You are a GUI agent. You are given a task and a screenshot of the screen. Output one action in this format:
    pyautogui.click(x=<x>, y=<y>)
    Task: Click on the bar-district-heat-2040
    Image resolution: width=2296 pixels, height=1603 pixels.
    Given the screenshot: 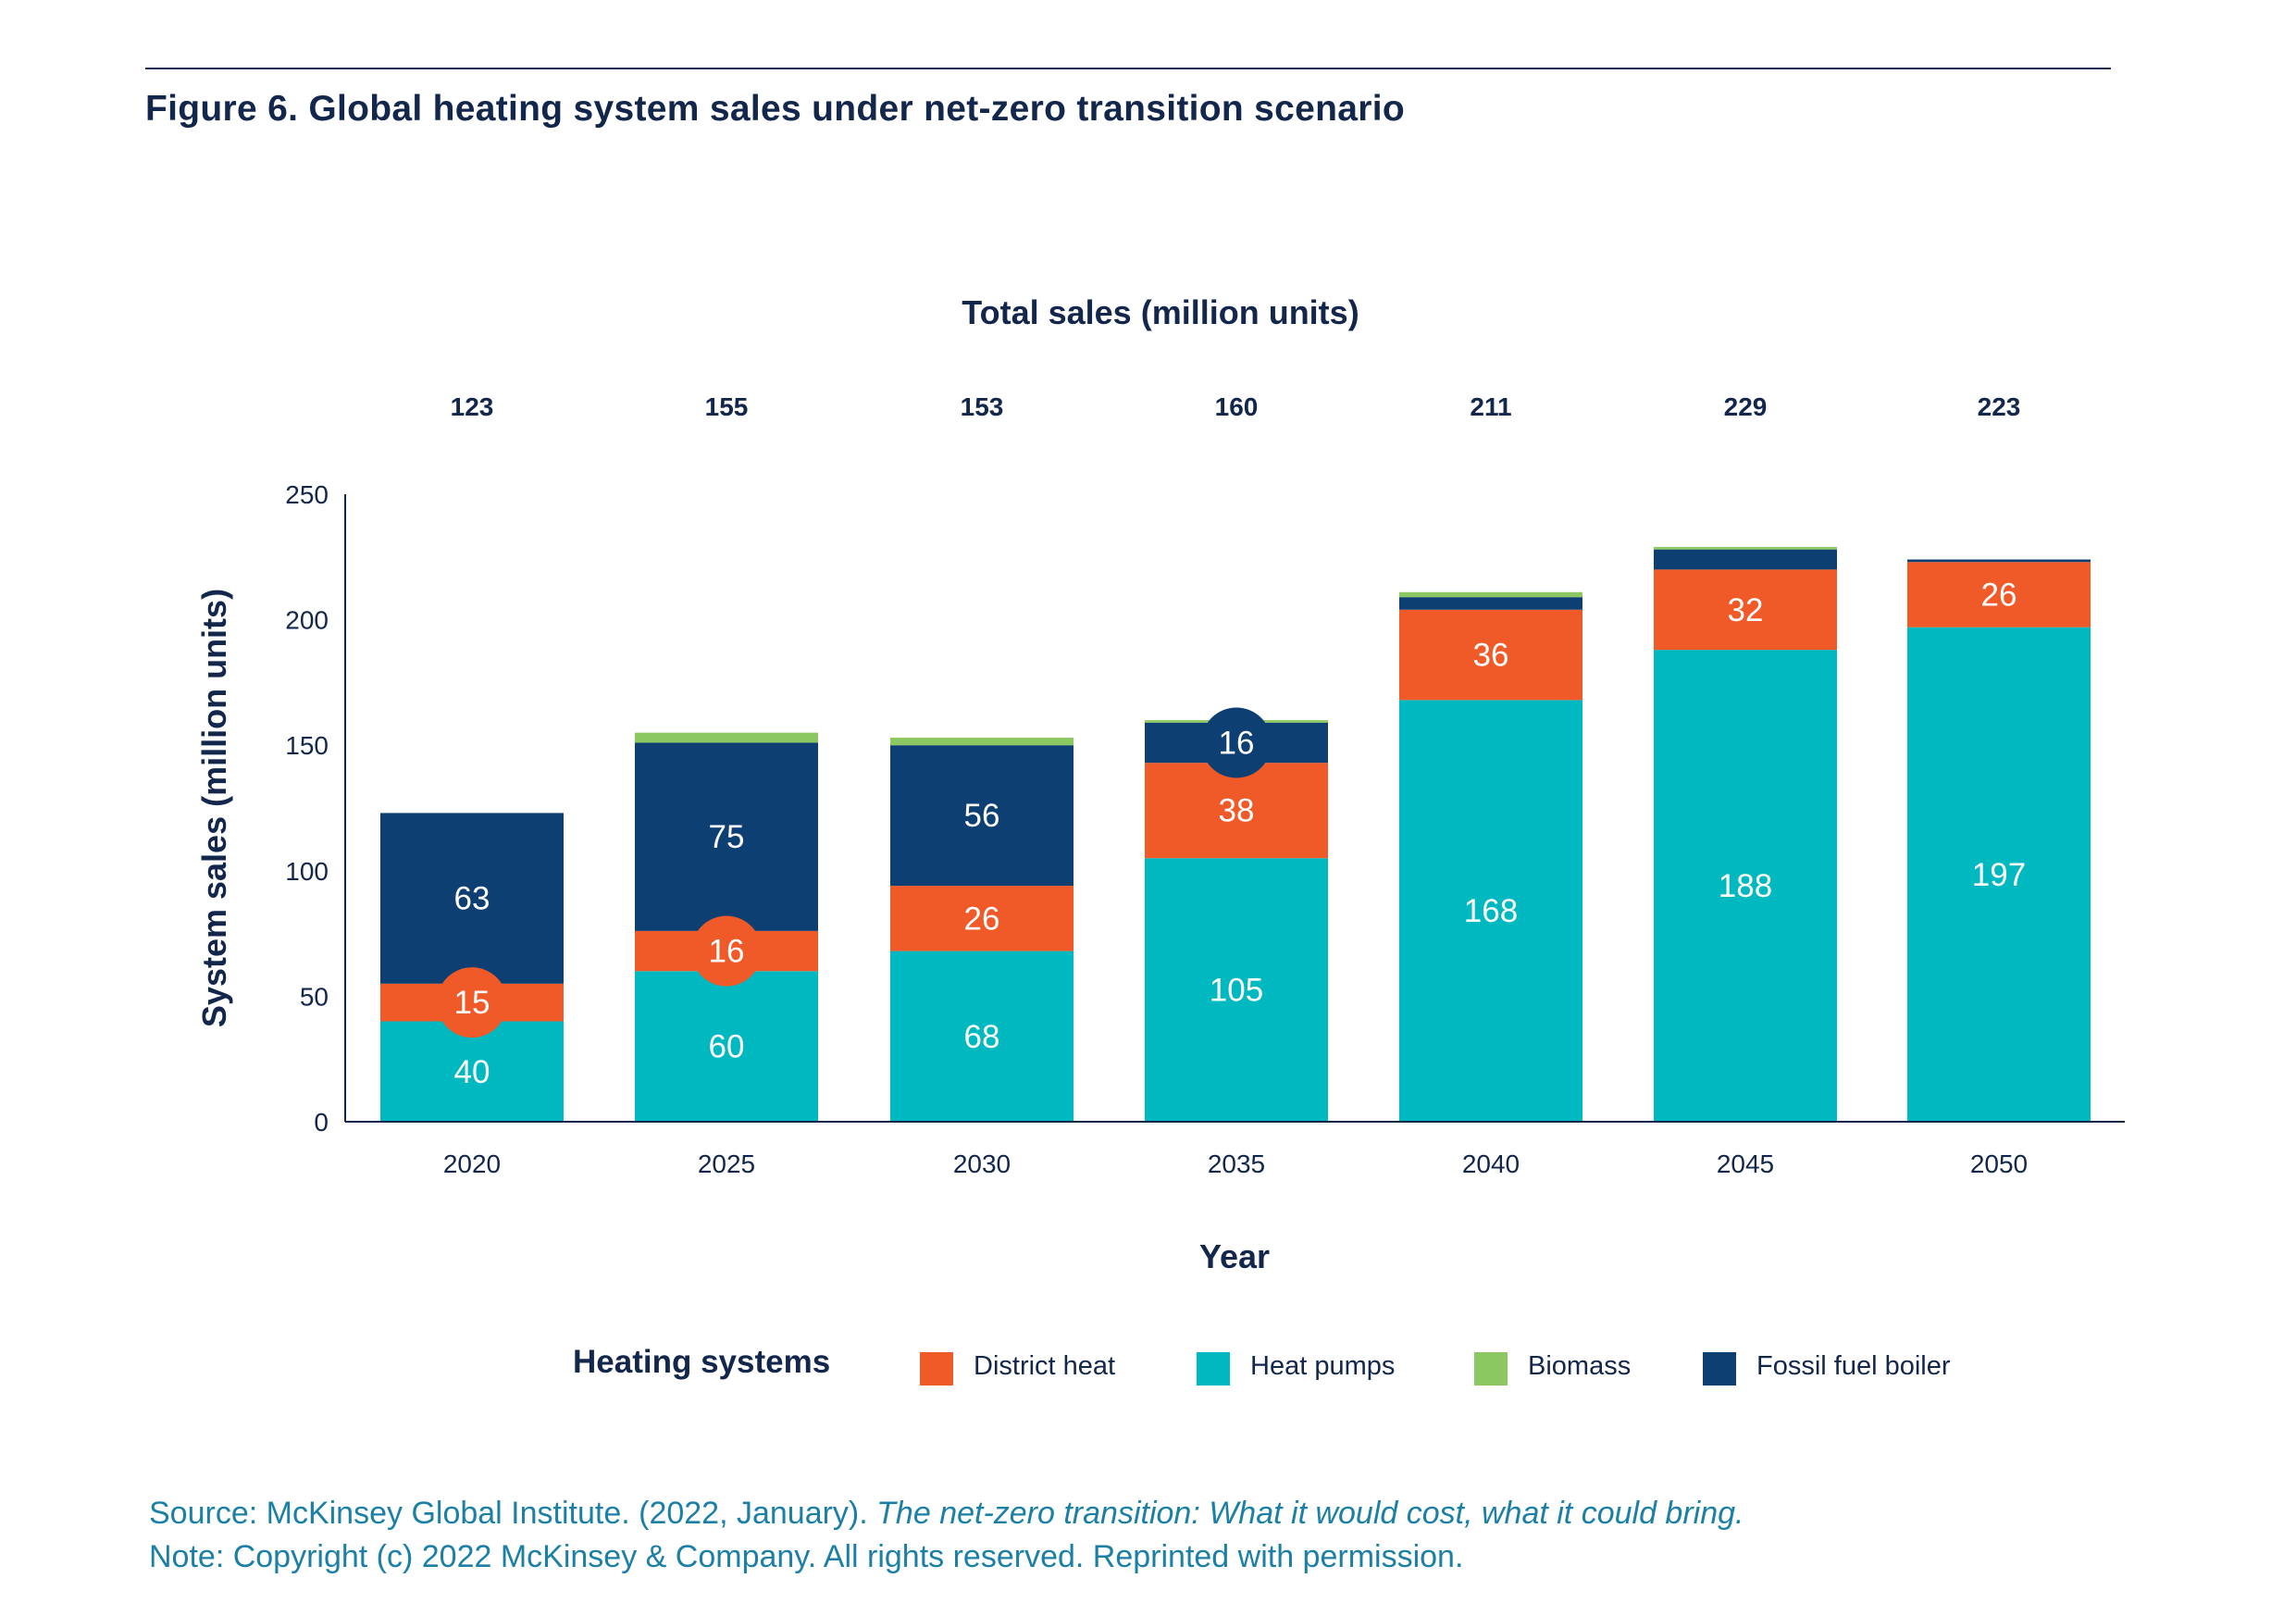 What is the action you would take?
    pyautogui.click(x=1491, y=655)
    